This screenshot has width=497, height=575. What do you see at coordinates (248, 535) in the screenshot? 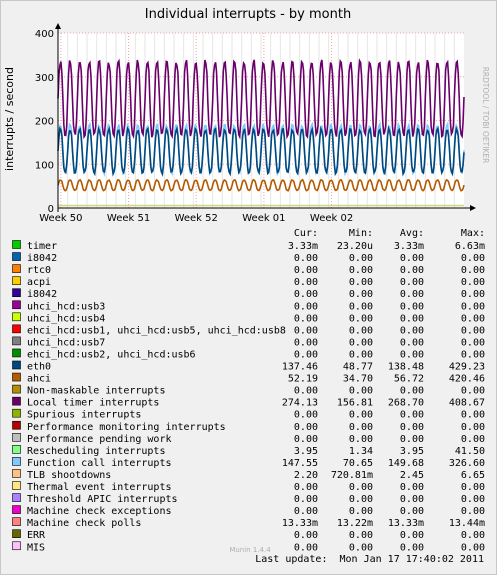
I see `legend-row: ERR 0.00 0.00 0.00 0.00` at bounding box center [248, 535].